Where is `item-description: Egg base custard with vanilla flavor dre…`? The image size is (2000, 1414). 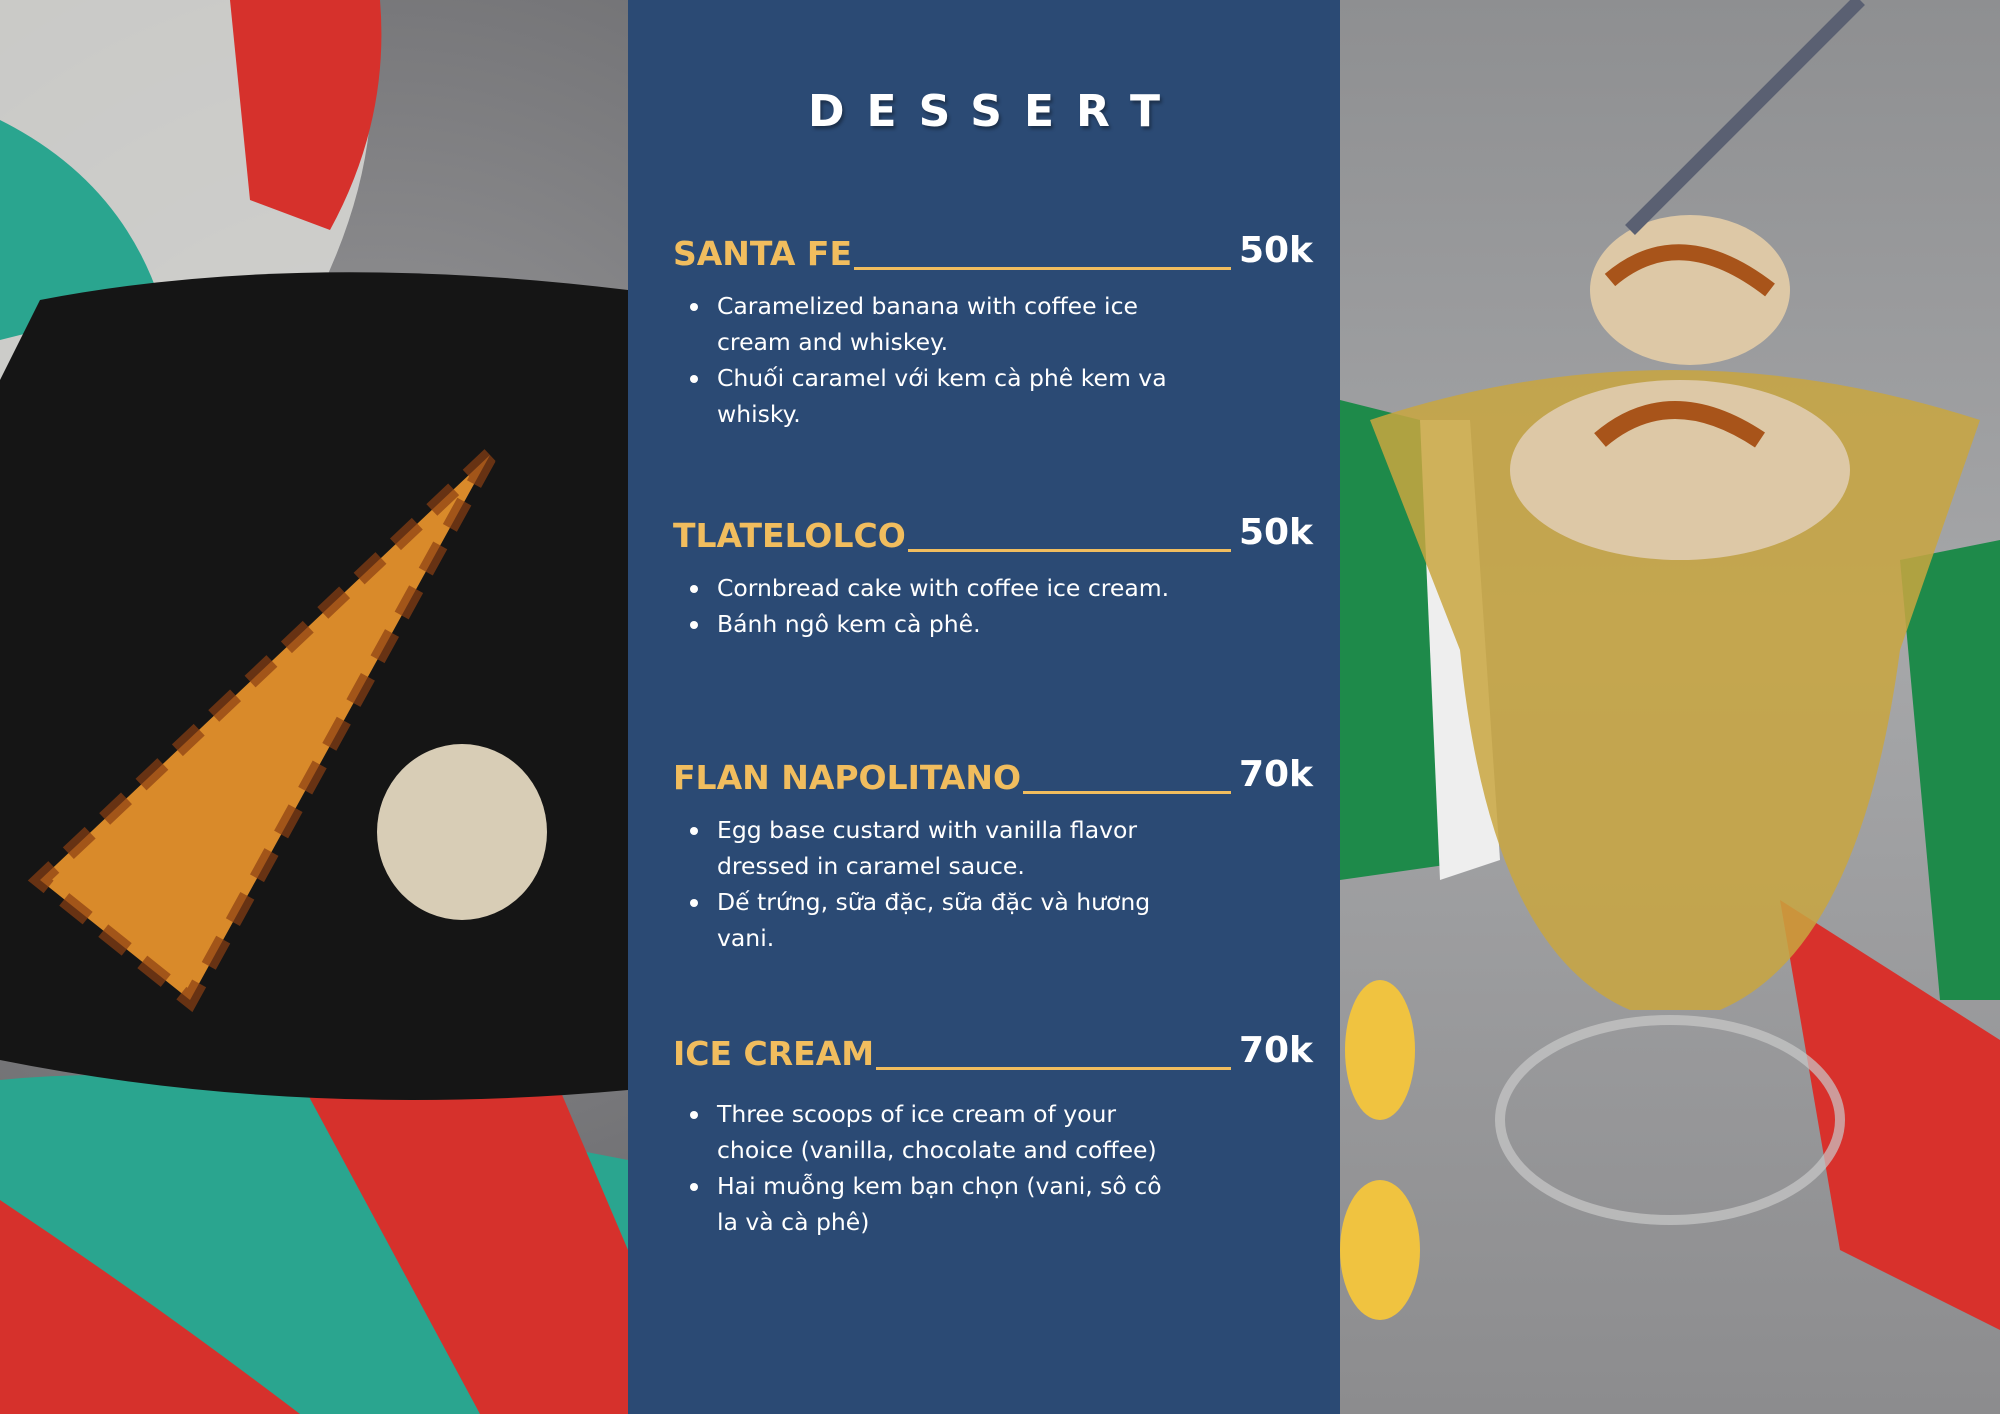 item-description: Egg base custard with vanilla flavor dre… is located at coordinates (938, 848).